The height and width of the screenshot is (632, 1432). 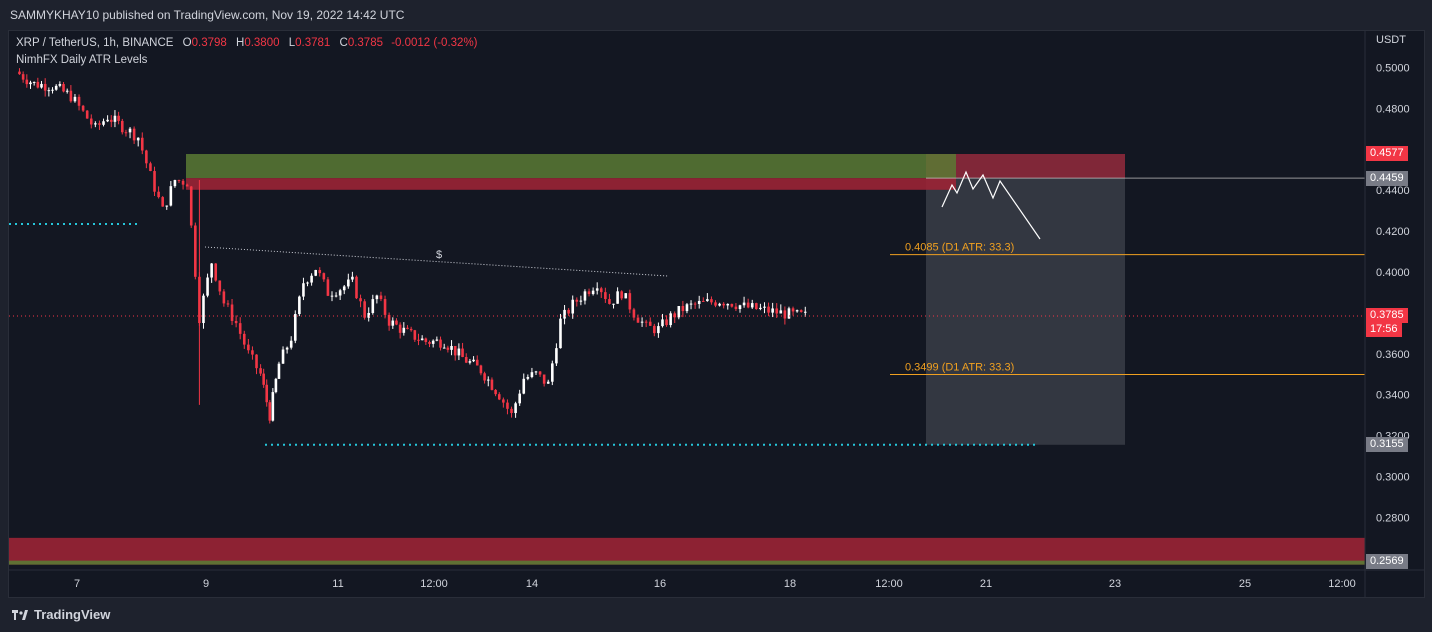 I want to click on x-tick-label: 14, so click(x=532, y=584).